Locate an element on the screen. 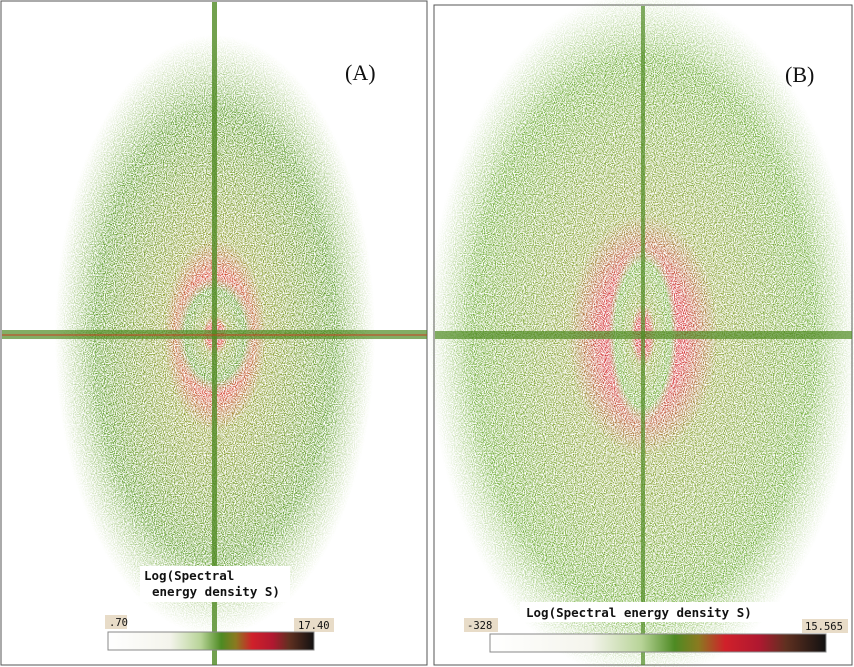 This screenshot has height=667, width=854. colorbar-title: Log(Spectral energy density S) is located at coordinates (639, 612).